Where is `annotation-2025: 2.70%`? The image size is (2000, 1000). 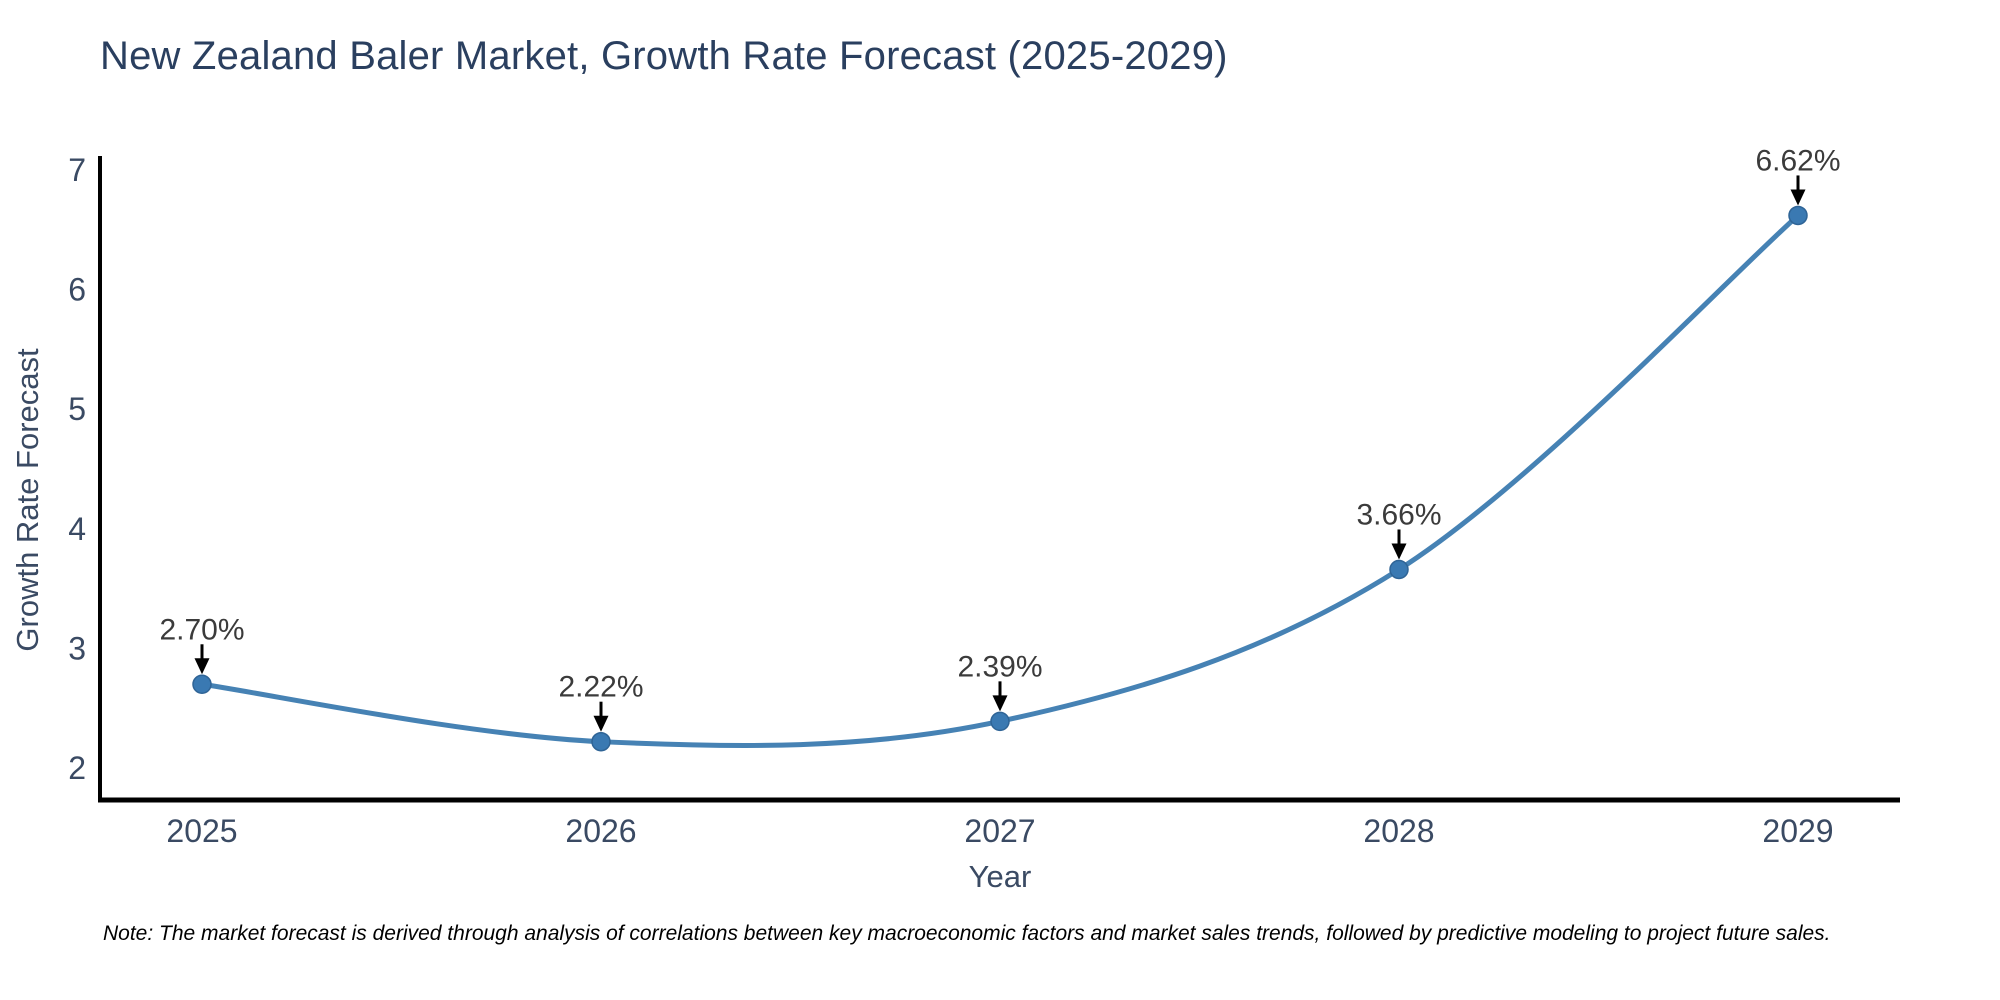 annotation-2025: 2.70% is located at coordinates (202, 644).